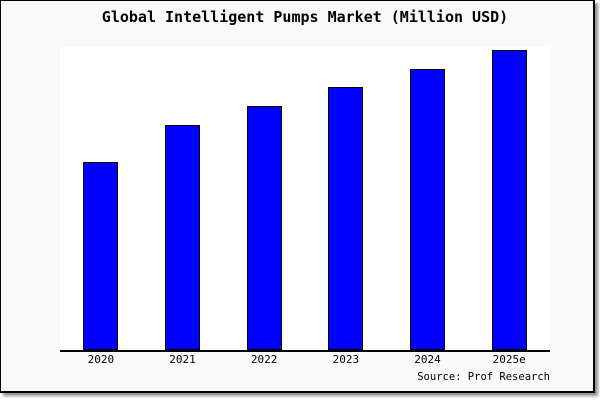 The image size is (600, 400). What do you see at coordinates (346, 359) in the screenshot?
I see `x-tick-label-2023: 2023` at bounding box center [346, 359].